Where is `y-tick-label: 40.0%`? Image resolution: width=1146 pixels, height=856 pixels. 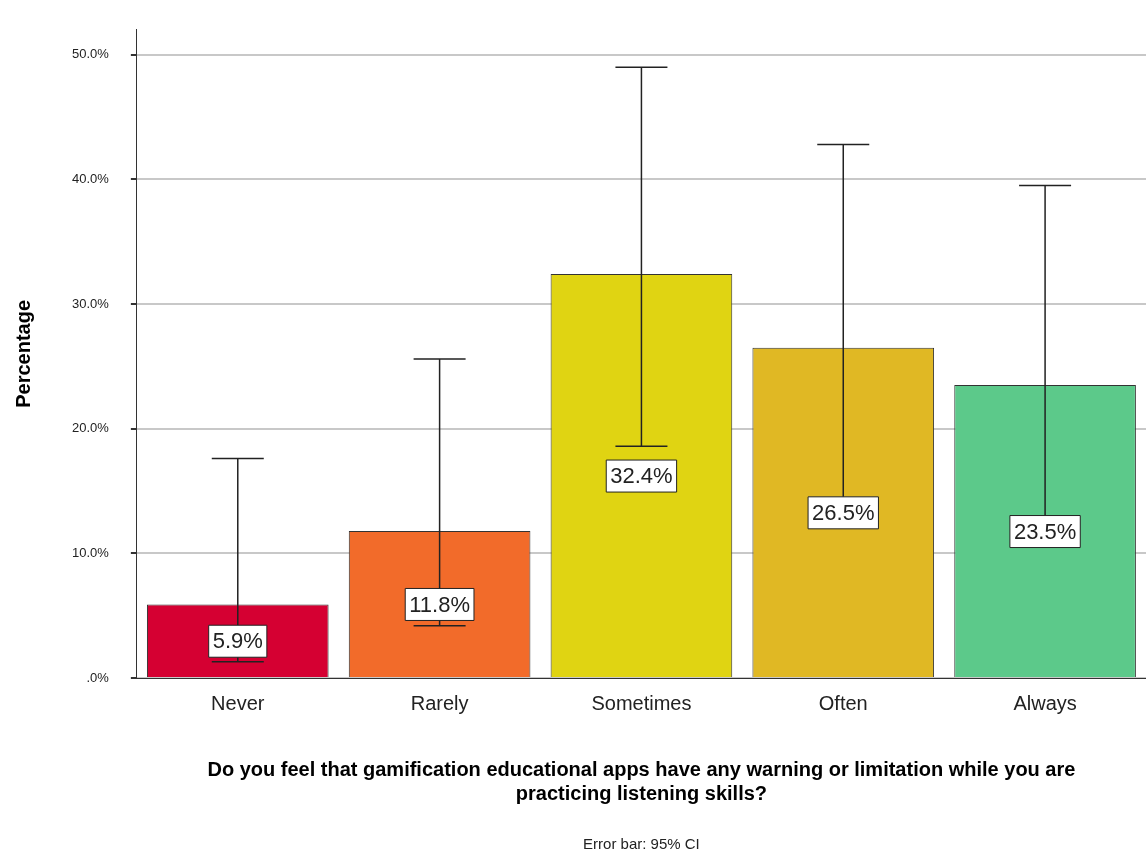
y-tick-label: 40.0% is located at coordinates (90, 178).